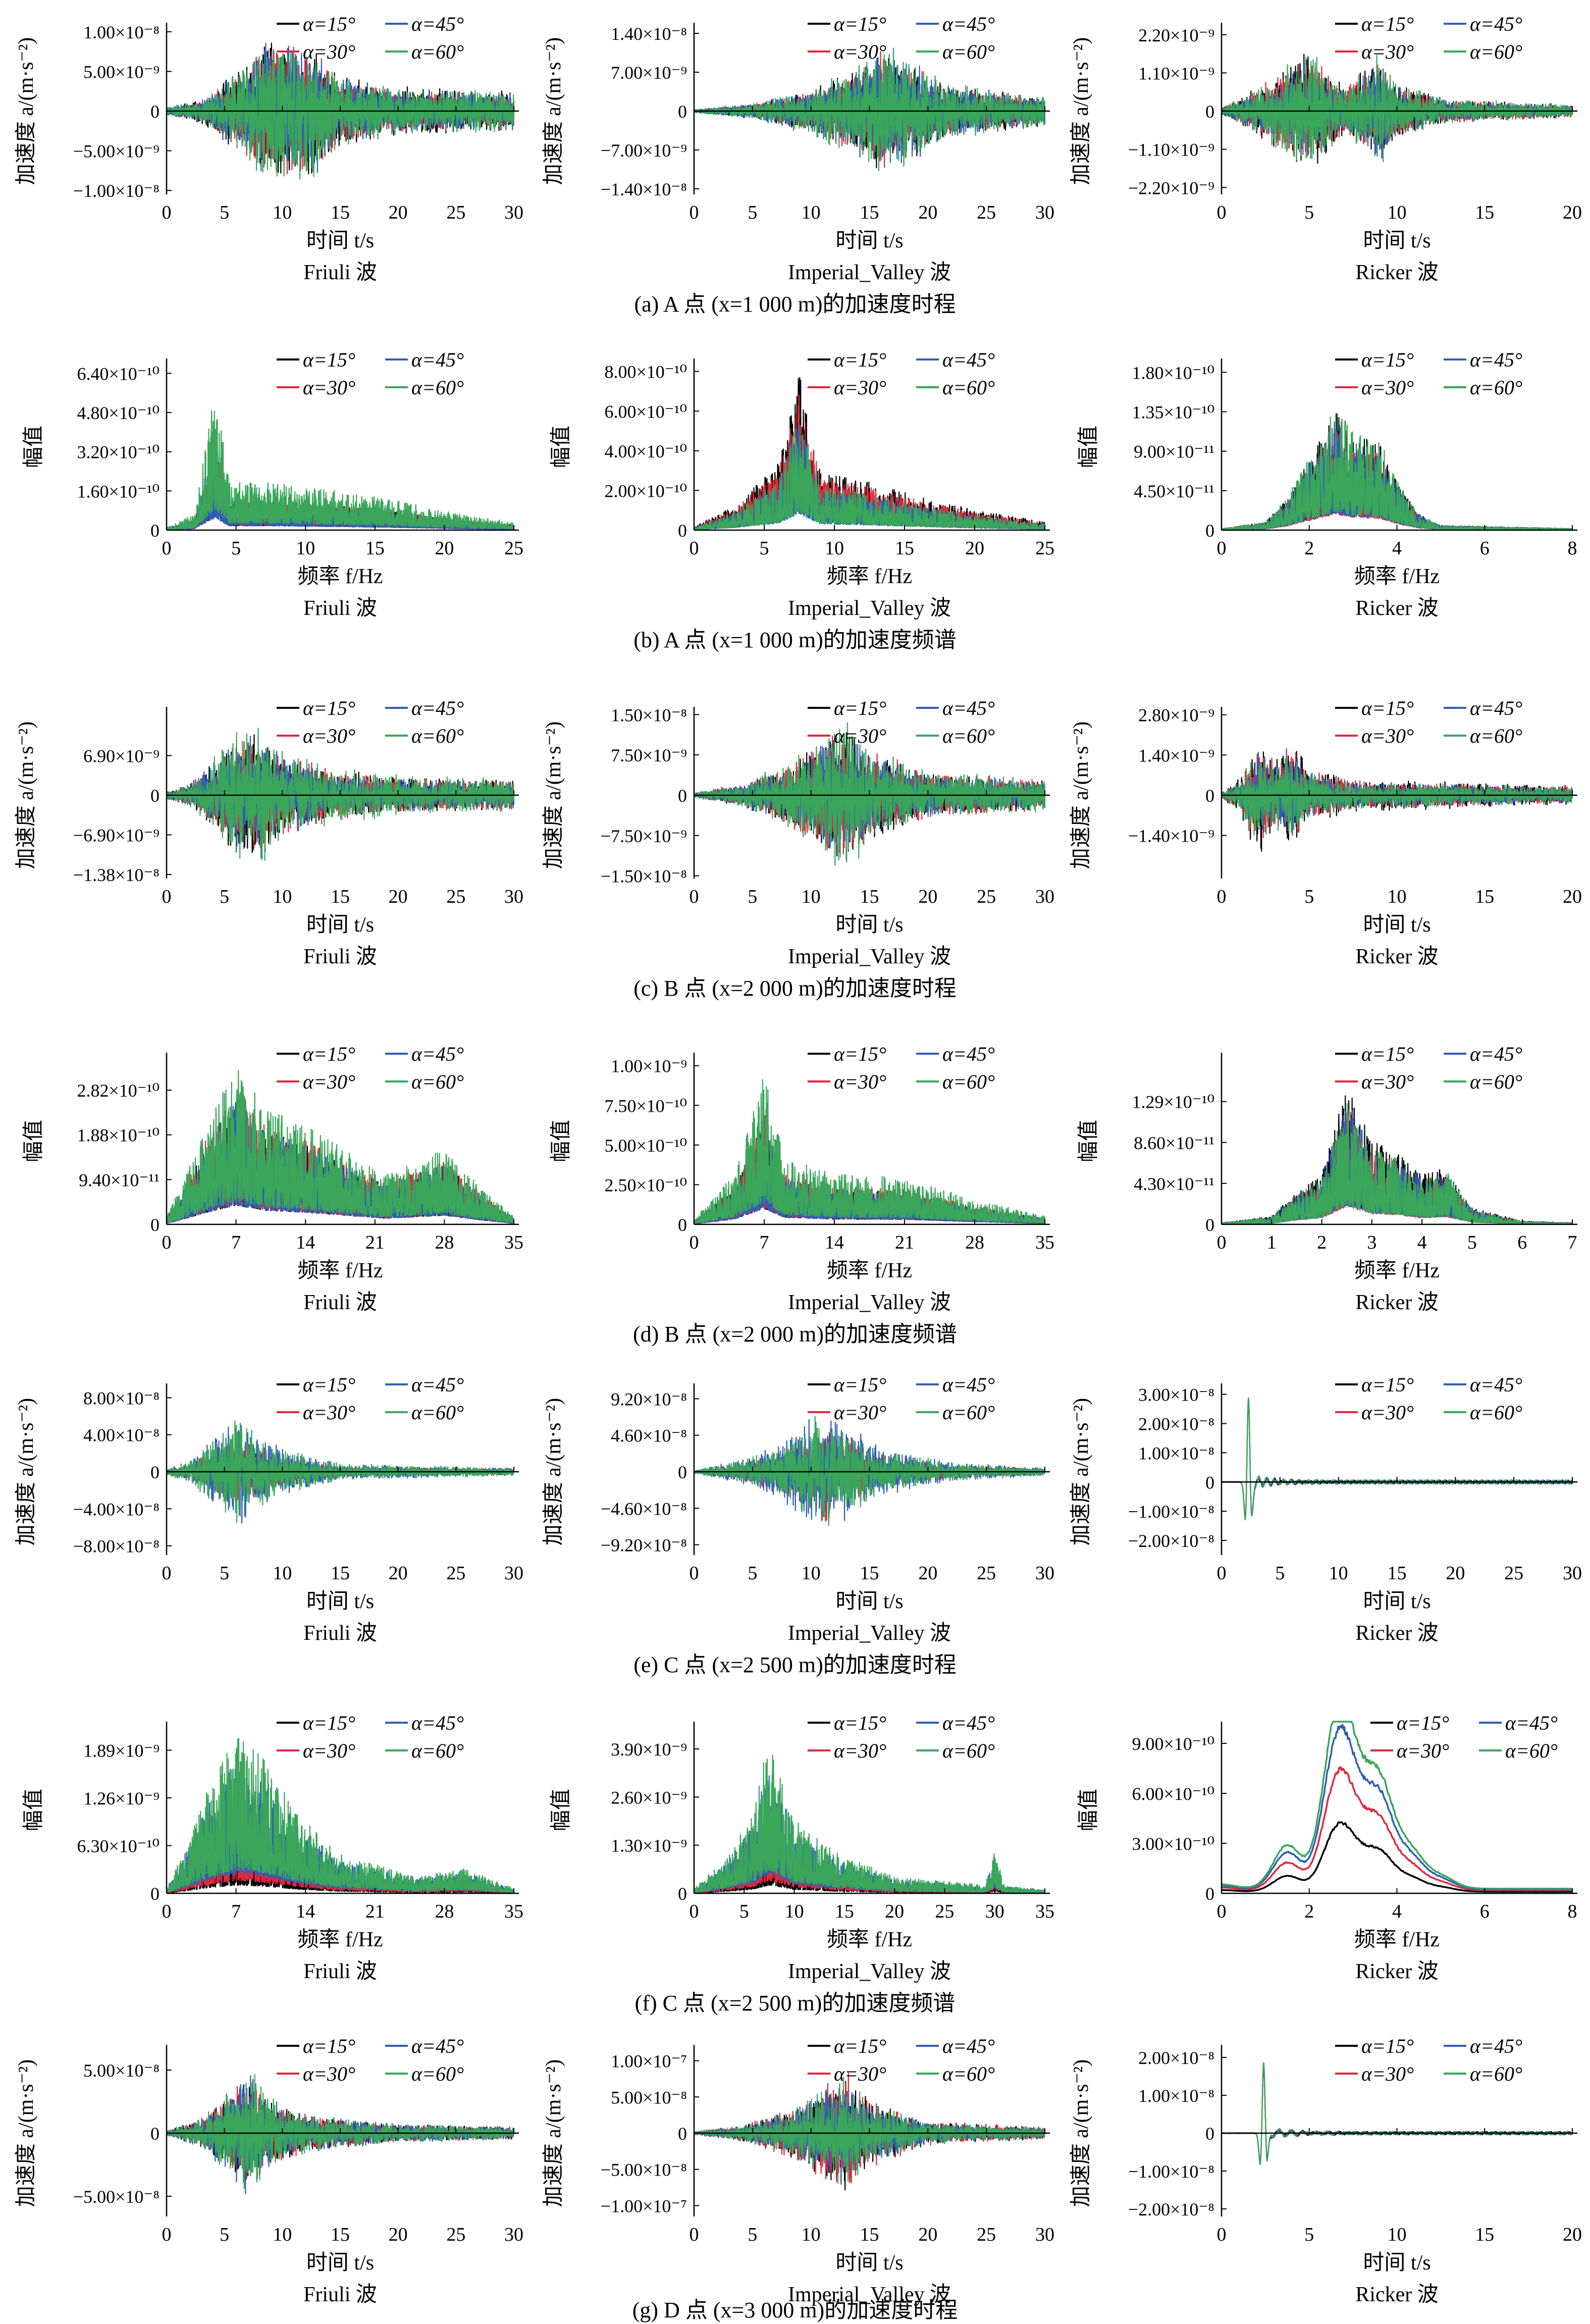 This screenshot has width=1590, height=2324. I want to click on y-tick-label: −4.60×10⁻⁸, so click(644, 1509).